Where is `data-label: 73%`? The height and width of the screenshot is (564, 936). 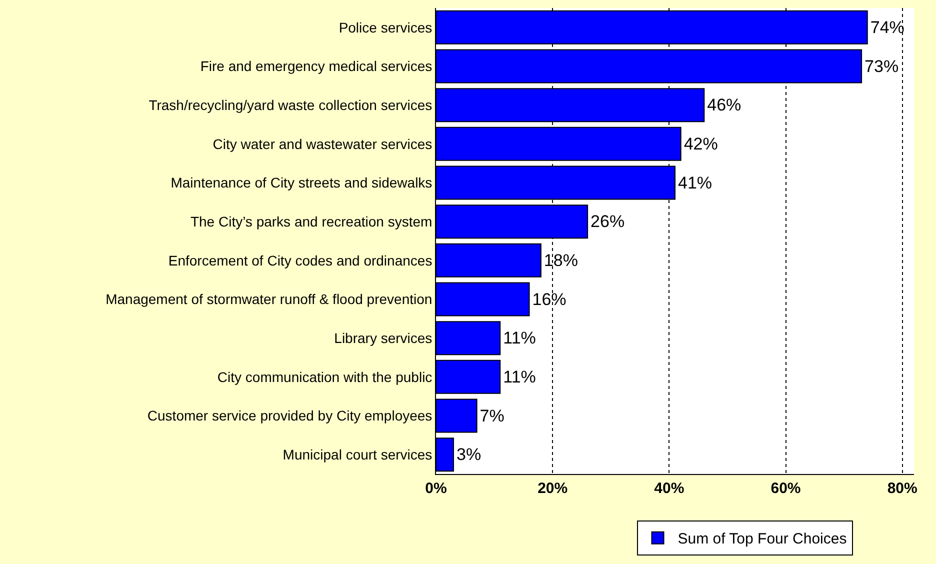 data-label: 73% is located at coordinates (881, 66).